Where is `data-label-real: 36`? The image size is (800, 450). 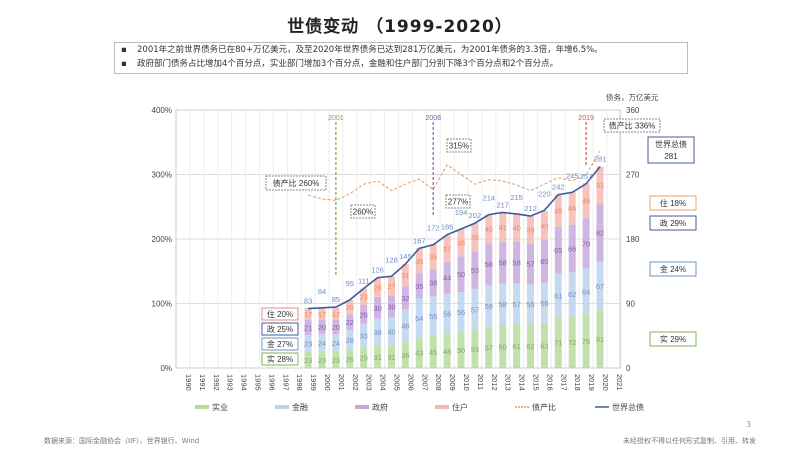
data-label-real: 36 is located at coordinates (405, 355).